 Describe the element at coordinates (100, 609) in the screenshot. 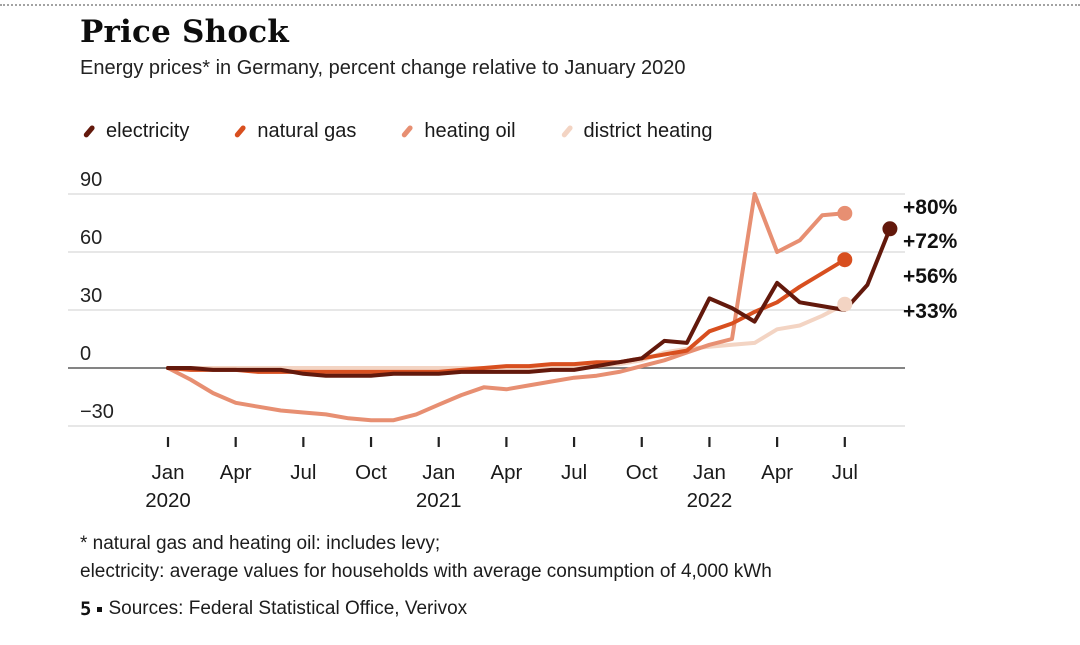

I see `square-bullet-icon` at that location.